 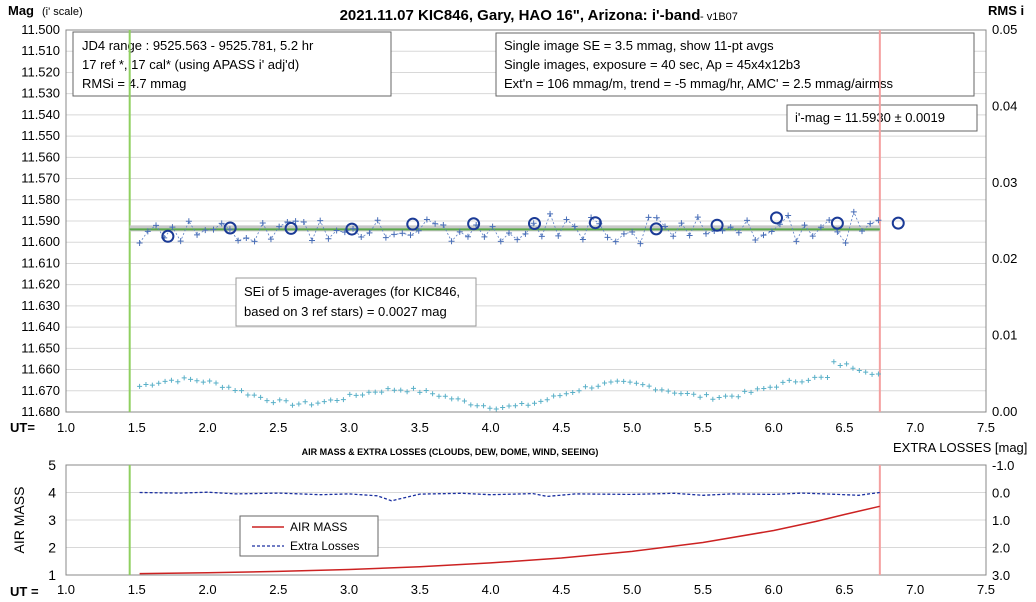 What do you see at coordinates (491, 427) in the screenshot?
I see `x-tick-label: 4.0` at bounding box center [491, 427].